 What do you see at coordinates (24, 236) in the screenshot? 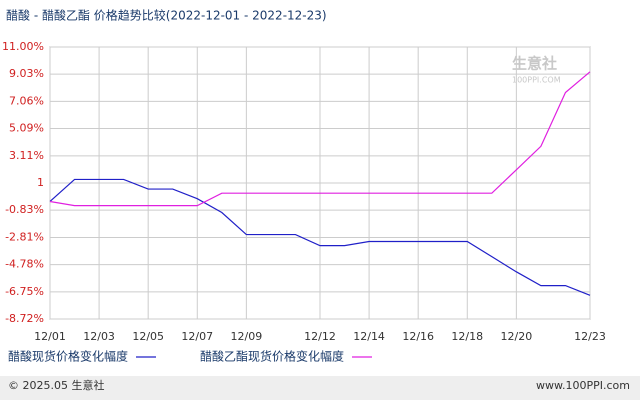
I see `y-tick-label: -2.81%` at bounding box center [24, 236].